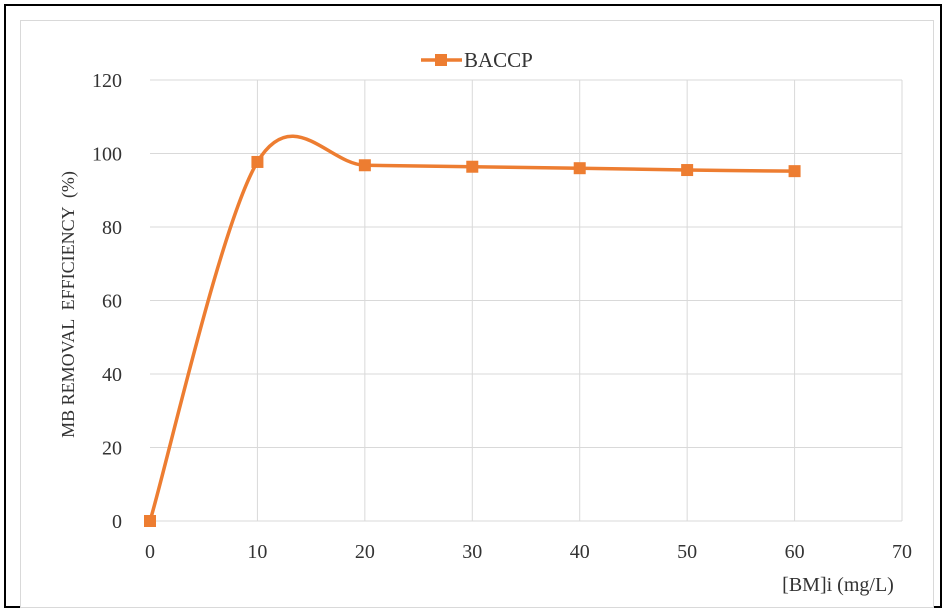 Image resolution: width=948 pixels, height=614 pixels. I want to click on x-tick-label: 50, so click(687, 552).